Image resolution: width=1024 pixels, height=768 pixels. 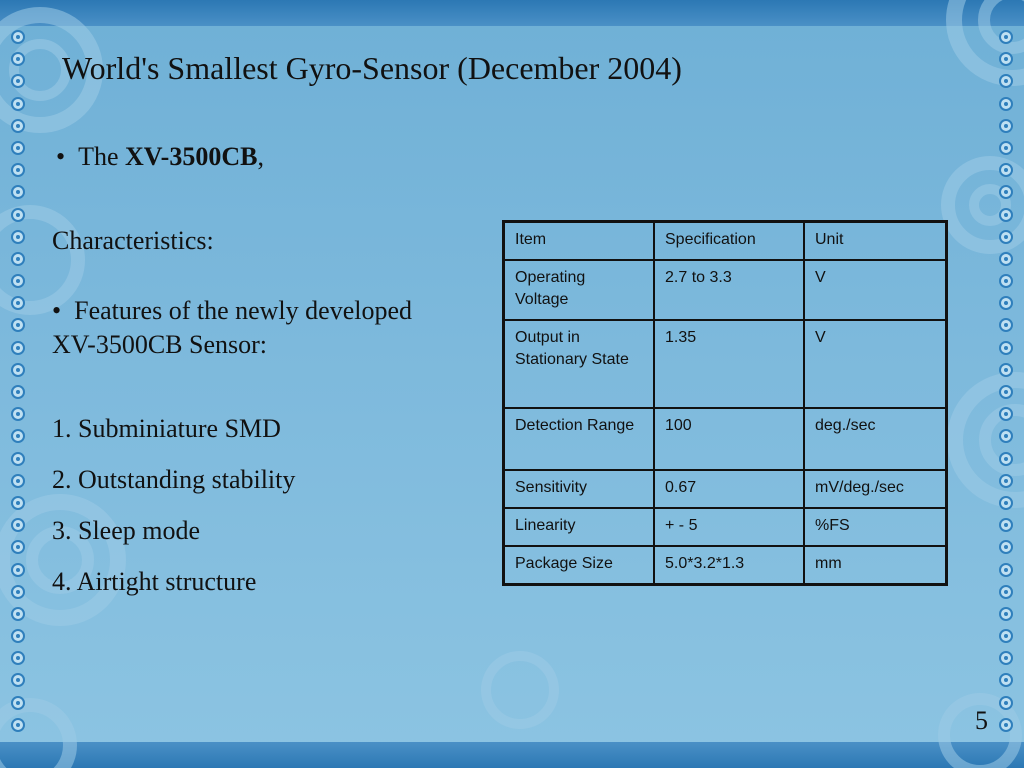 I want to click on model-bullet: • The XV-3500CB,, so click(x=160, y=157).